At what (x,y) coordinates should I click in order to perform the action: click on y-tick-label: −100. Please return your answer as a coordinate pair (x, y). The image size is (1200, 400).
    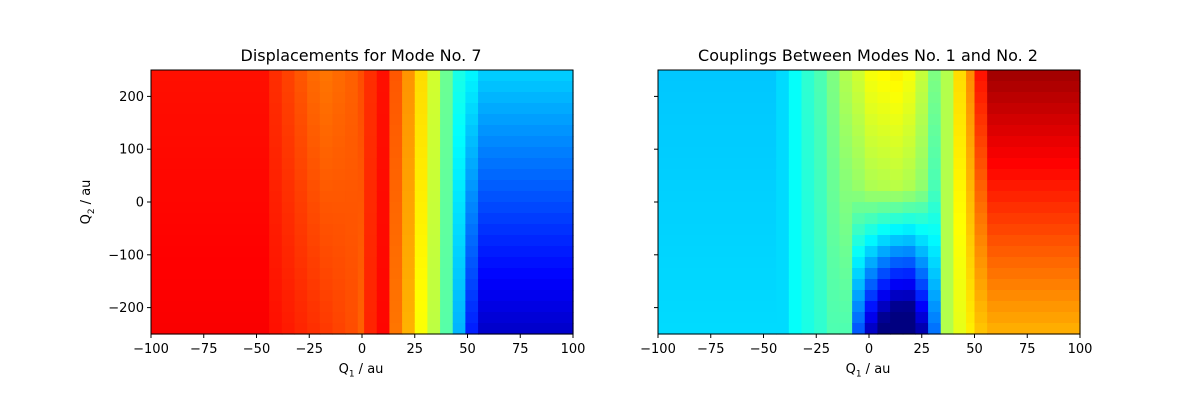
    Looking at the image, I should click on (126, 255).